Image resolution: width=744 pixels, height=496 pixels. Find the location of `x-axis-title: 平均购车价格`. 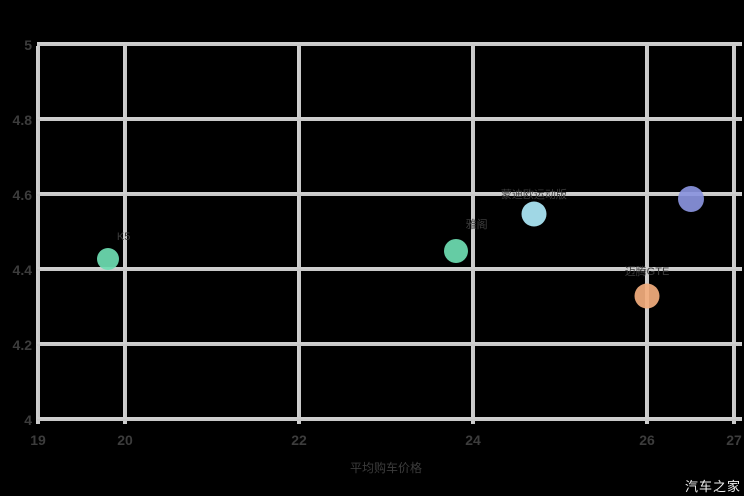

x-axis-title: 平均购车价格 is located at coordinates (385, 468).